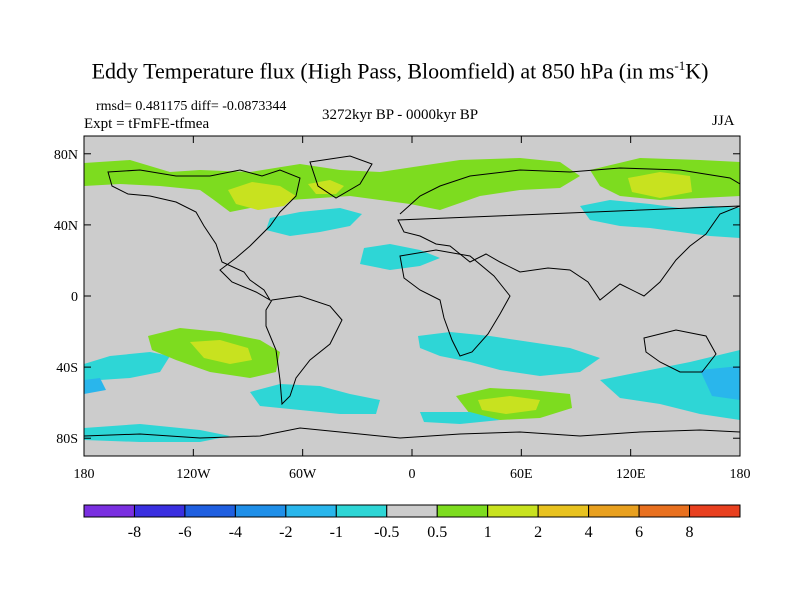  Describe the element at coordinates (67, 439) in the screenshot. I see `y-tick-label: 80S` at that location.